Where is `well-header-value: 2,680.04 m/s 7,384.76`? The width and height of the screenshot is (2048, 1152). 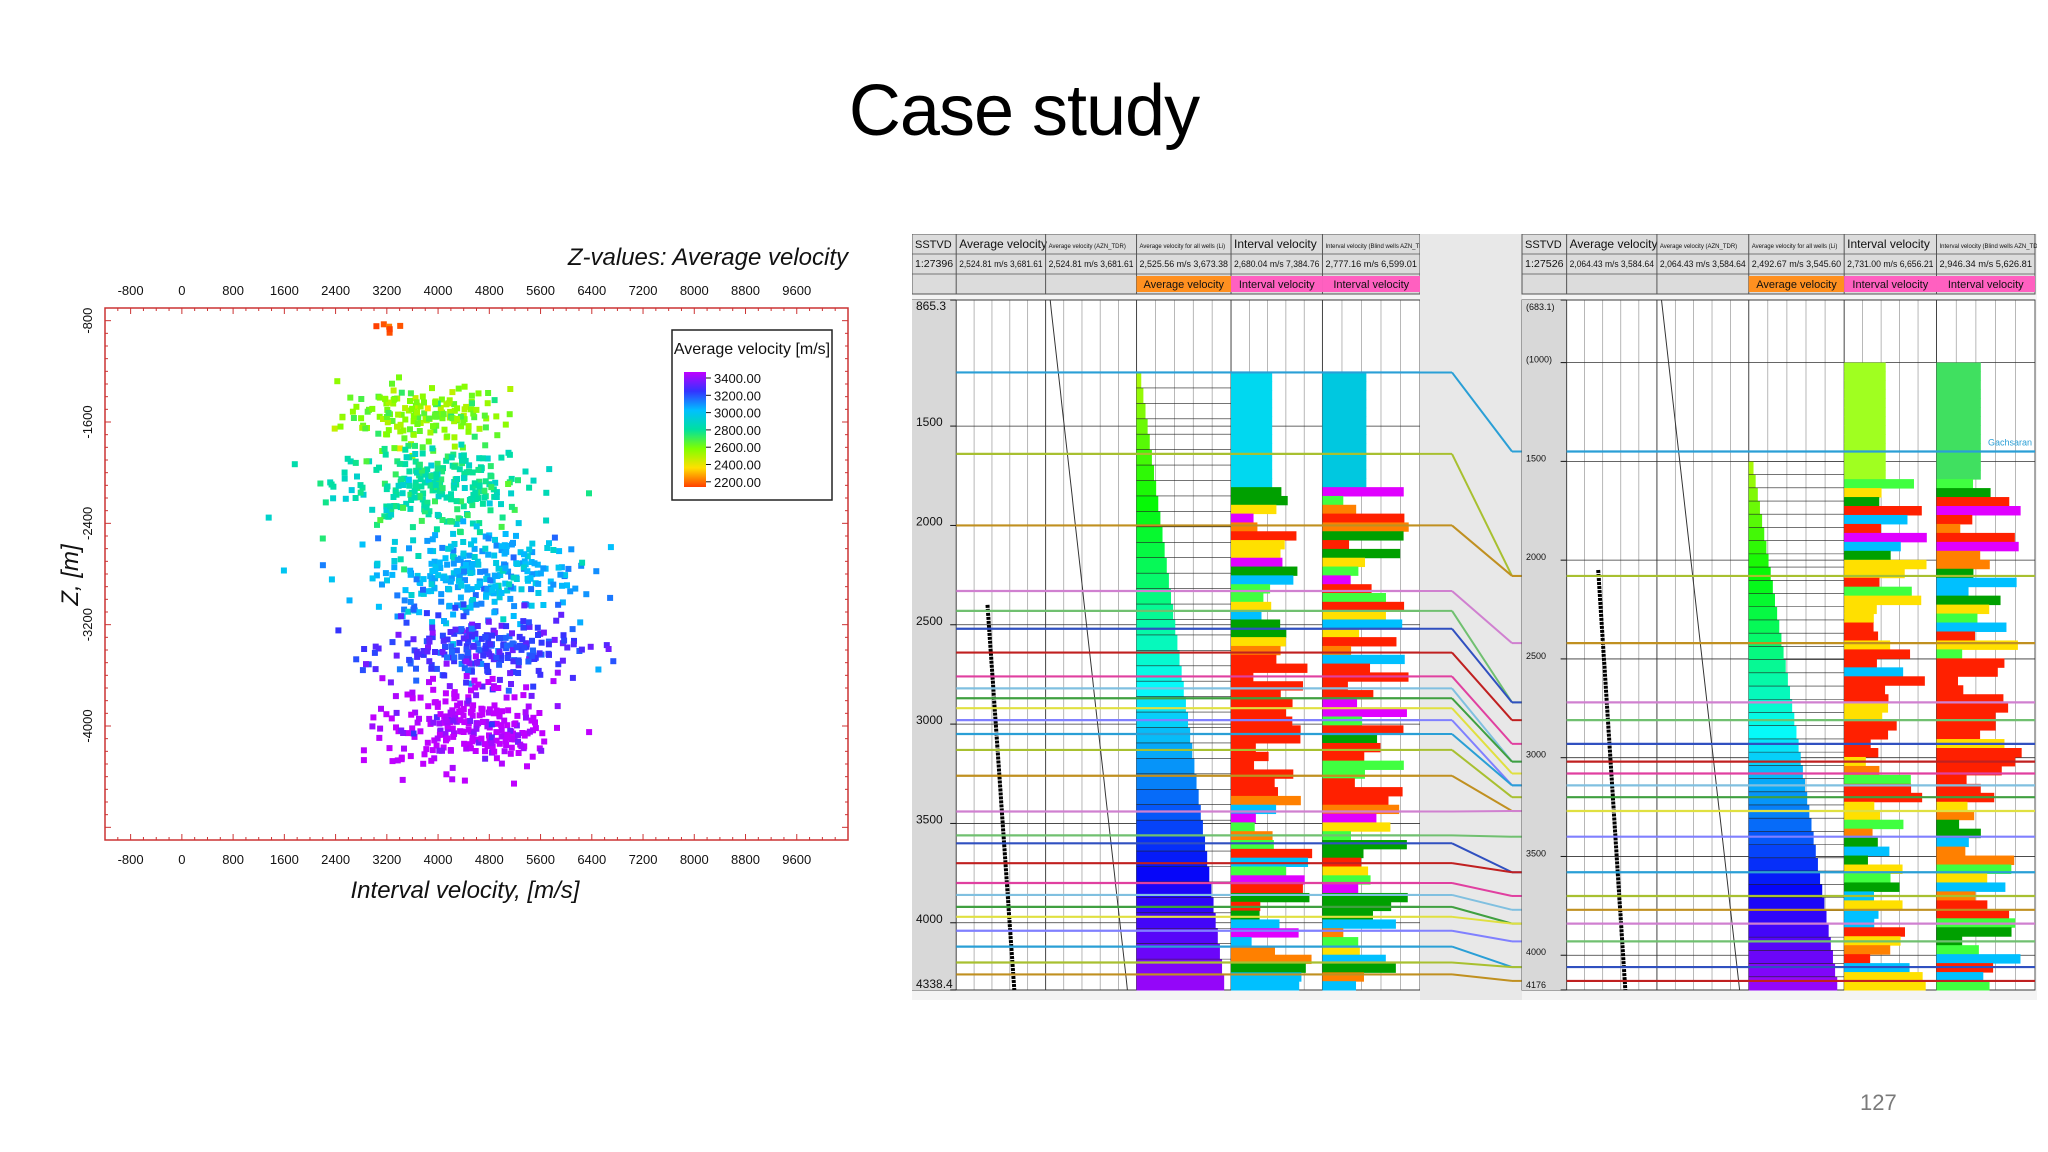
well-header-value: 2,680.04 m/s 7,384.76 is located at coordinates (1276, 264).